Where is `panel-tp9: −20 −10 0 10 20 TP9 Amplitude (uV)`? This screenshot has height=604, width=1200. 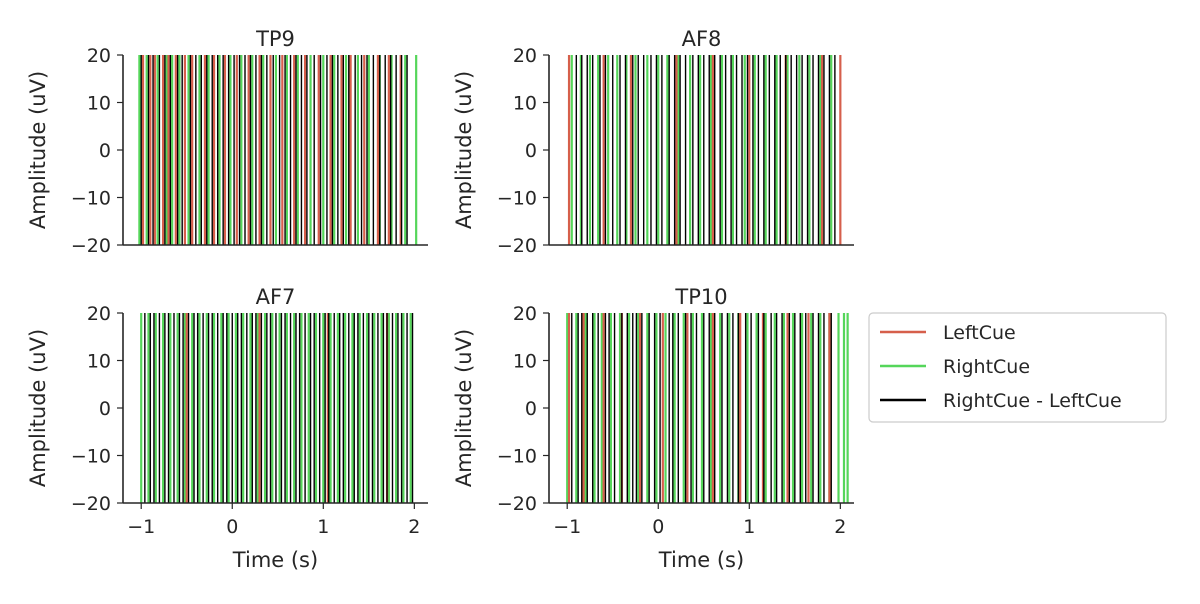
panel-tp9: −20 −10 0 10 20 TP9 Amplitude (uV) is located at coordinates (227, 142).